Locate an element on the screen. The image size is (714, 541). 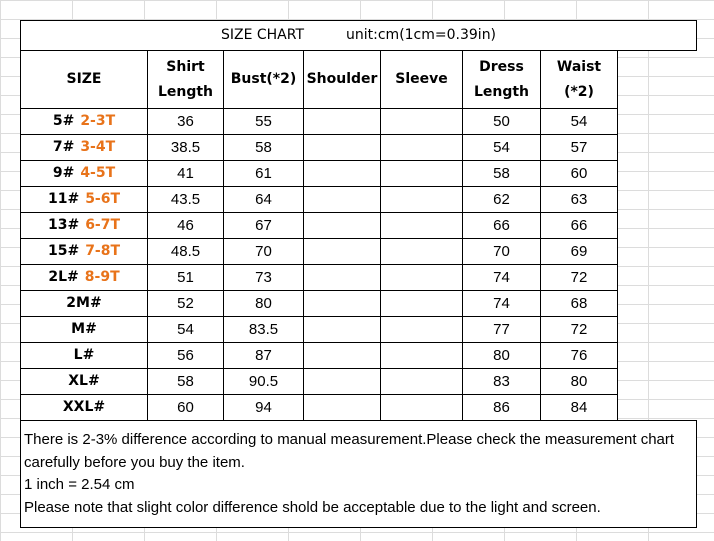
size-cell: 7# 3-4T is located at coordinates (84, 147).